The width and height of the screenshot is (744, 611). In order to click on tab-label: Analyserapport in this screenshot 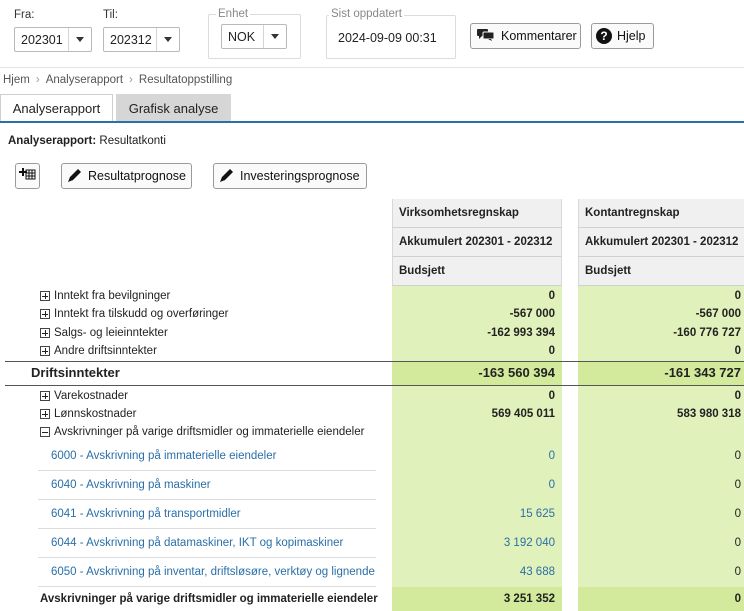, I will do `click(56, 108)`.